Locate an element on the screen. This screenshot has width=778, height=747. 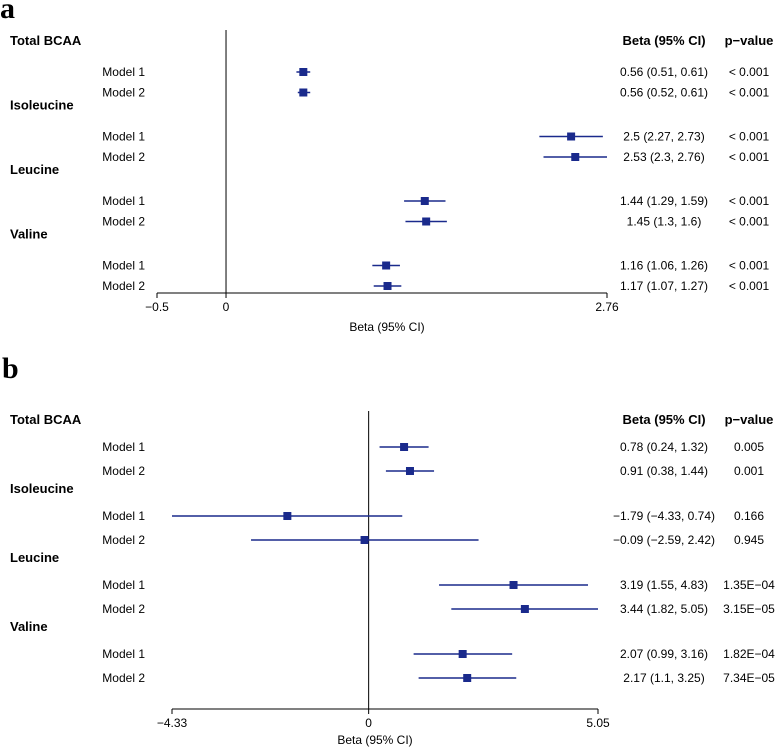
panel-label-b: b is located at coordinates (10, 368).